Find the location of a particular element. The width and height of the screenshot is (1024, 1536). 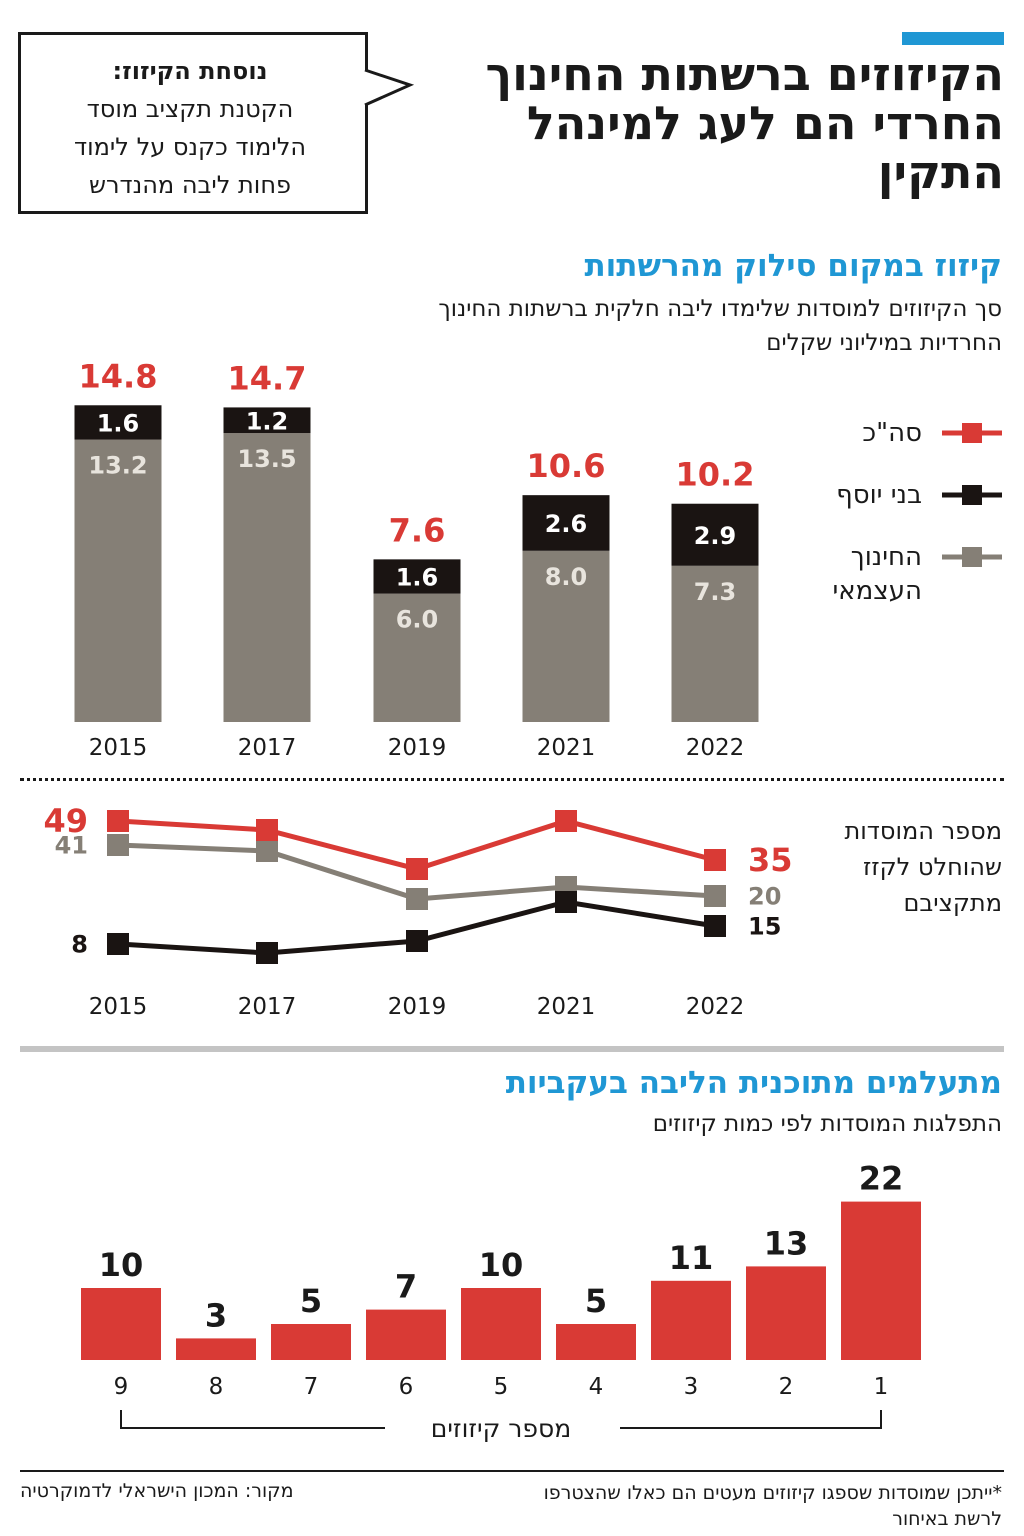

distribution-value-label: 3 is located at coordinates (216, 1315).